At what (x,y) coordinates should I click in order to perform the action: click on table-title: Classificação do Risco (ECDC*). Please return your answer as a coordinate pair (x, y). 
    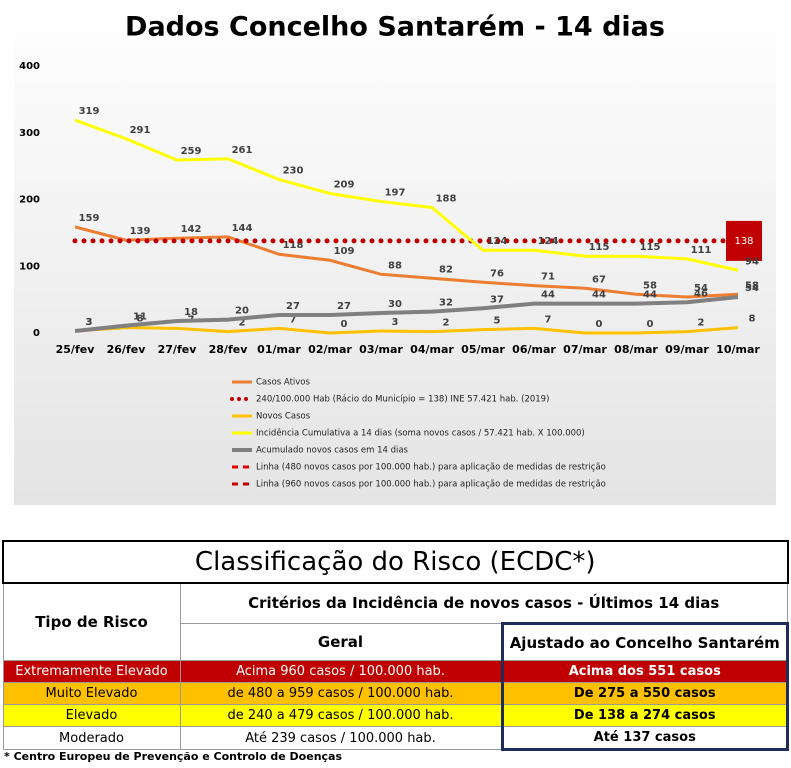
    Looking at the image, I should click on (395, 562).